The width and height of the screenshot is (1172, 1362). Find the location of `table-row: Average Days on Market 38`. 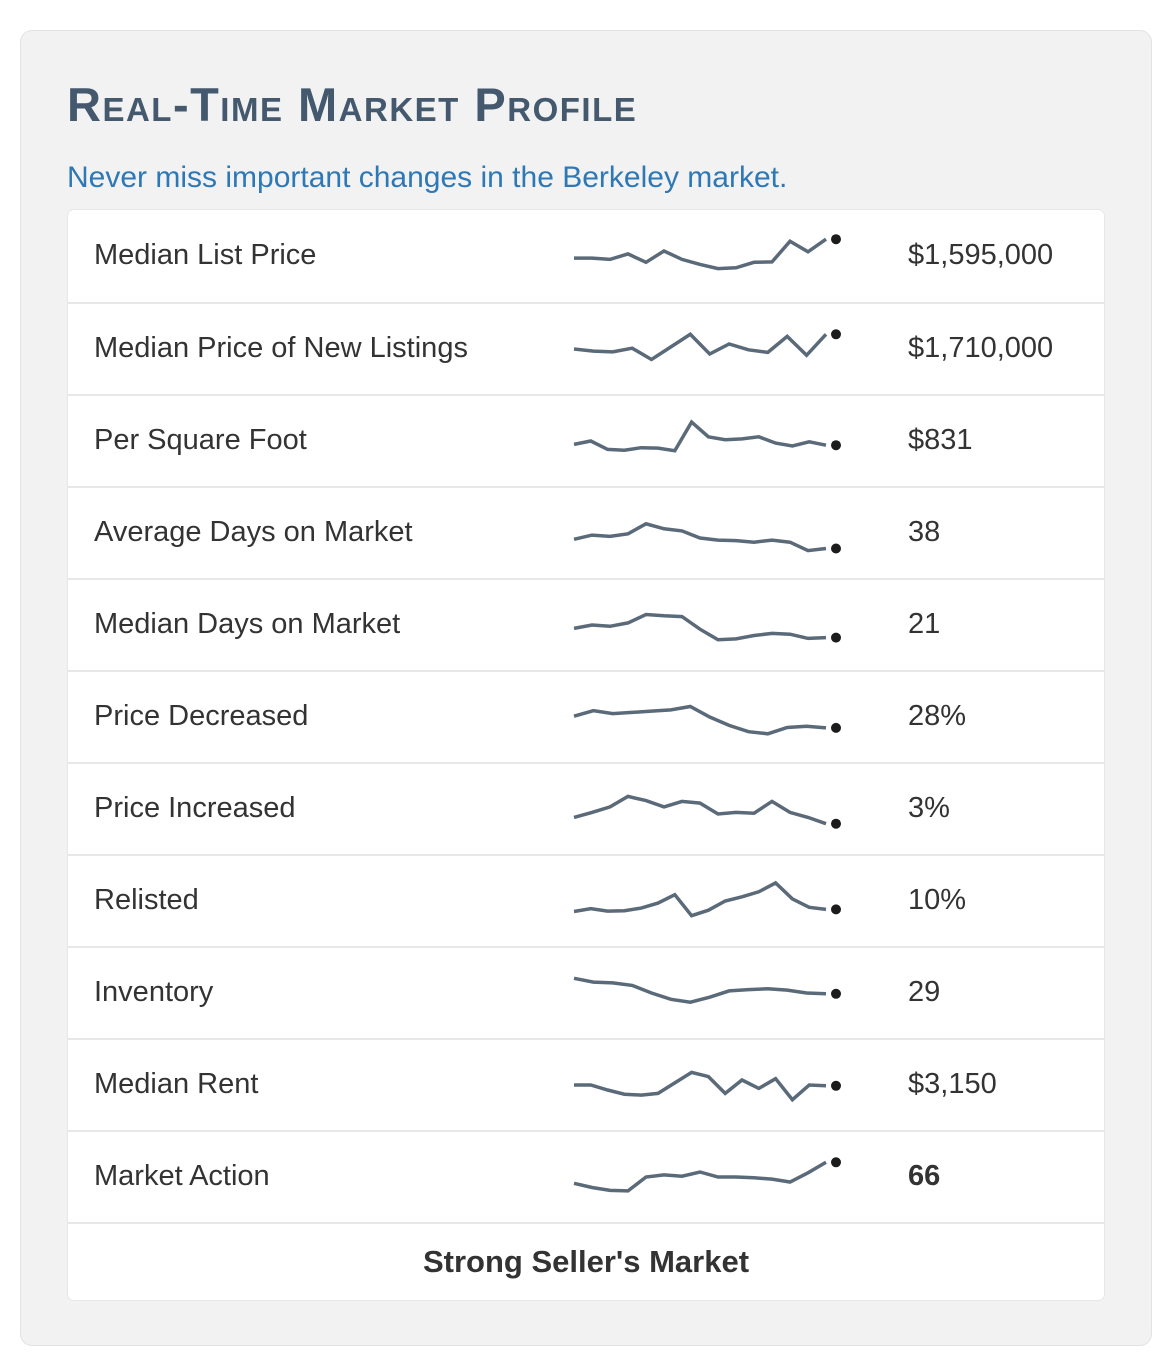

table-row: Average Days on Market 38 is located at coordinates (586, 531).